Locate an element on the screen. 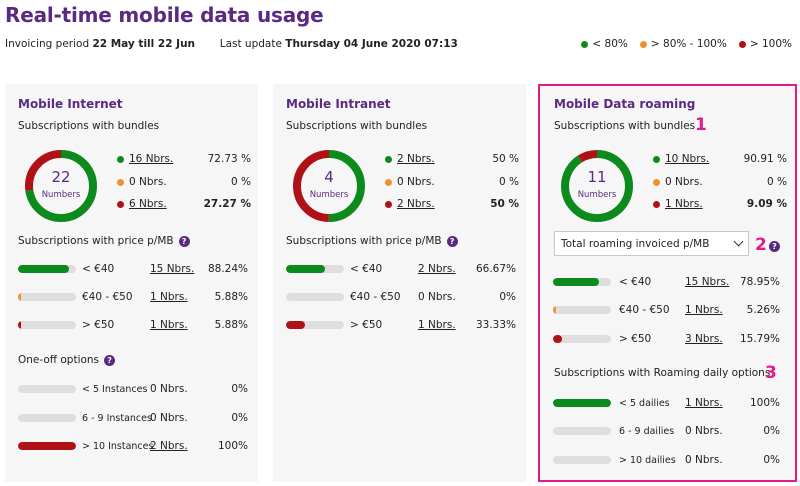  bundle-nbrs-link: 16 Nbrs. is located at coordinates (151, 159).